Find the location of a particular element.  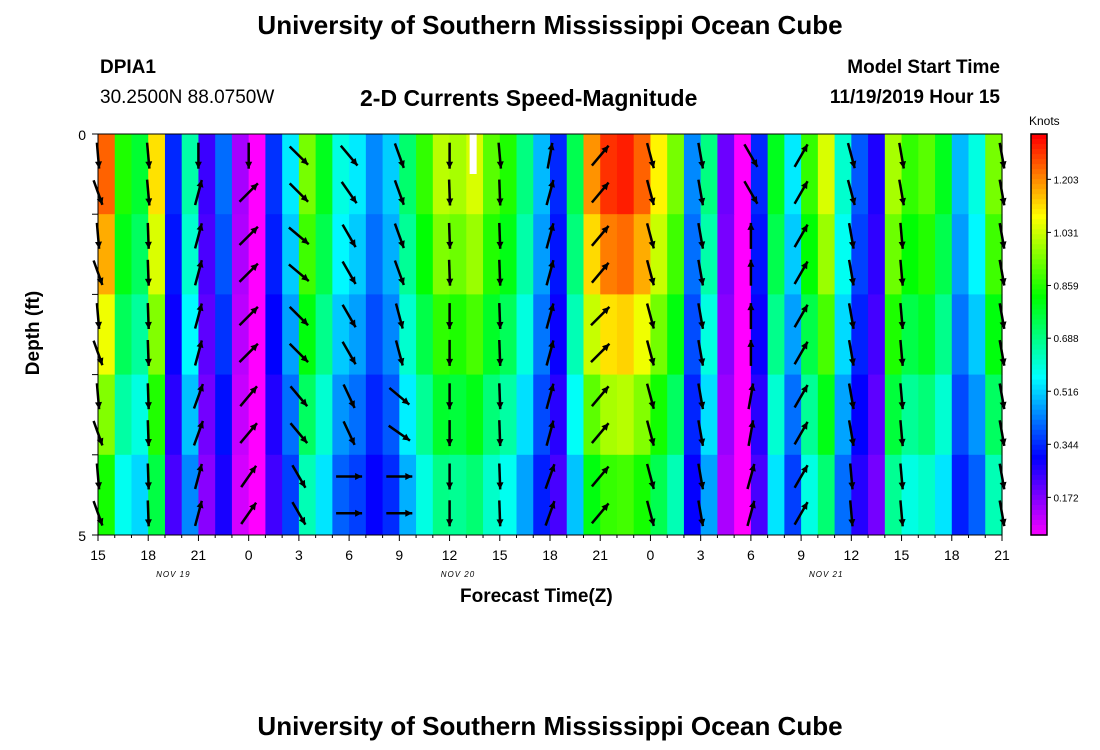

colorbar-tick-label: 0.688 is located at coordinates (1065, 339).